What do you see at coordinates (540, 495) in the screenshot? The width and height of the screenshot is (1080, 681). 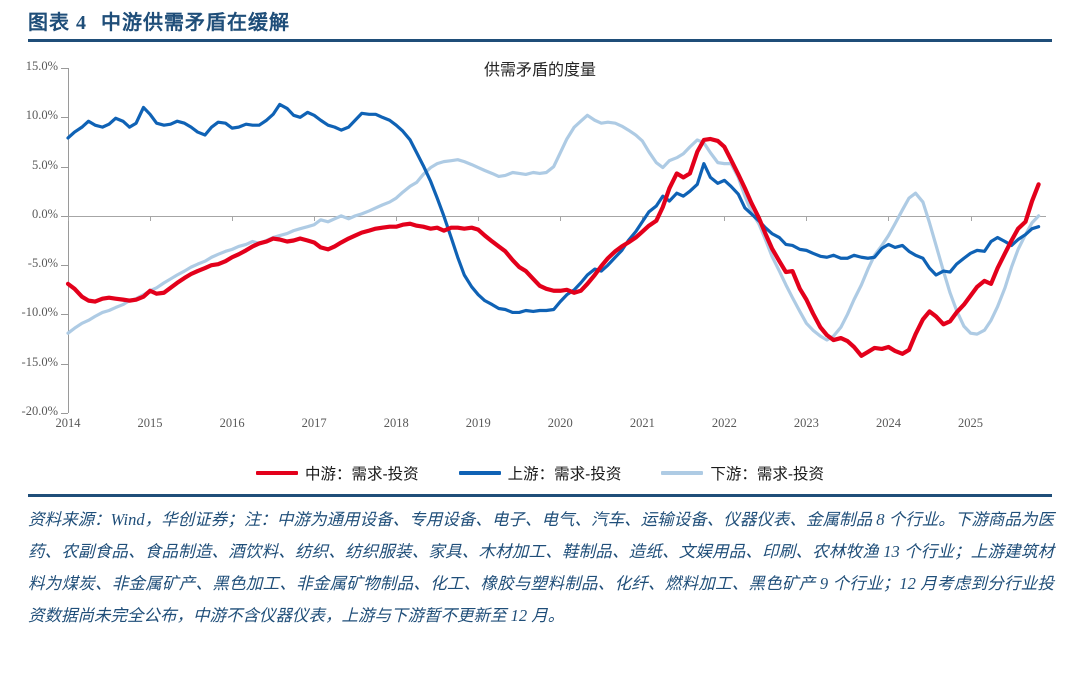 I see `footer-divider` at bounding box center [540, 495].